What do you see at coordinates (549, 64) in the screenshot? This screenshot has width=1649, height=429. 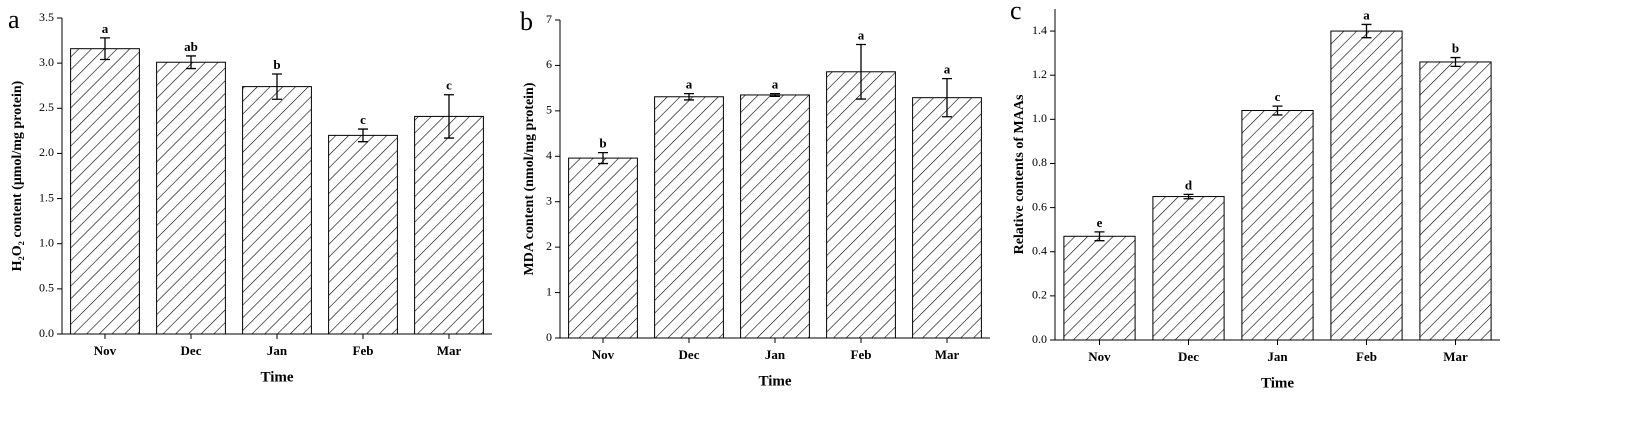 I see `y-tick-label: 6` at bounding box center [549, 64].